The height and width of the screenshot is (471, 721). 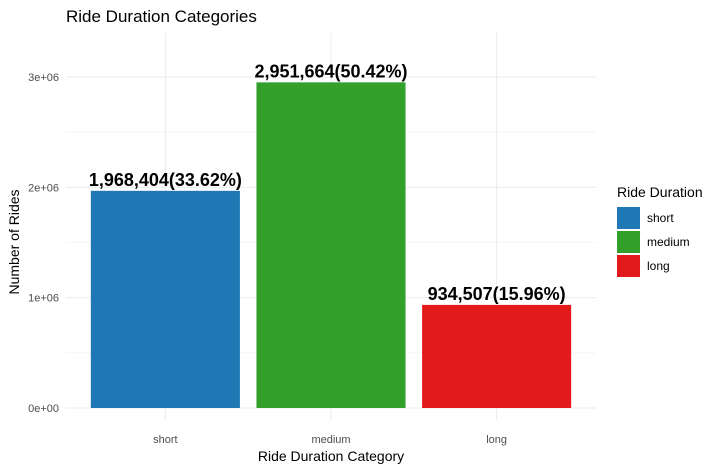 What do you see at coordinates (330, 71) in the screenshot?
I see `data-label-medium: 2,951,664(50.42%)` at bounding box center [330, 71].